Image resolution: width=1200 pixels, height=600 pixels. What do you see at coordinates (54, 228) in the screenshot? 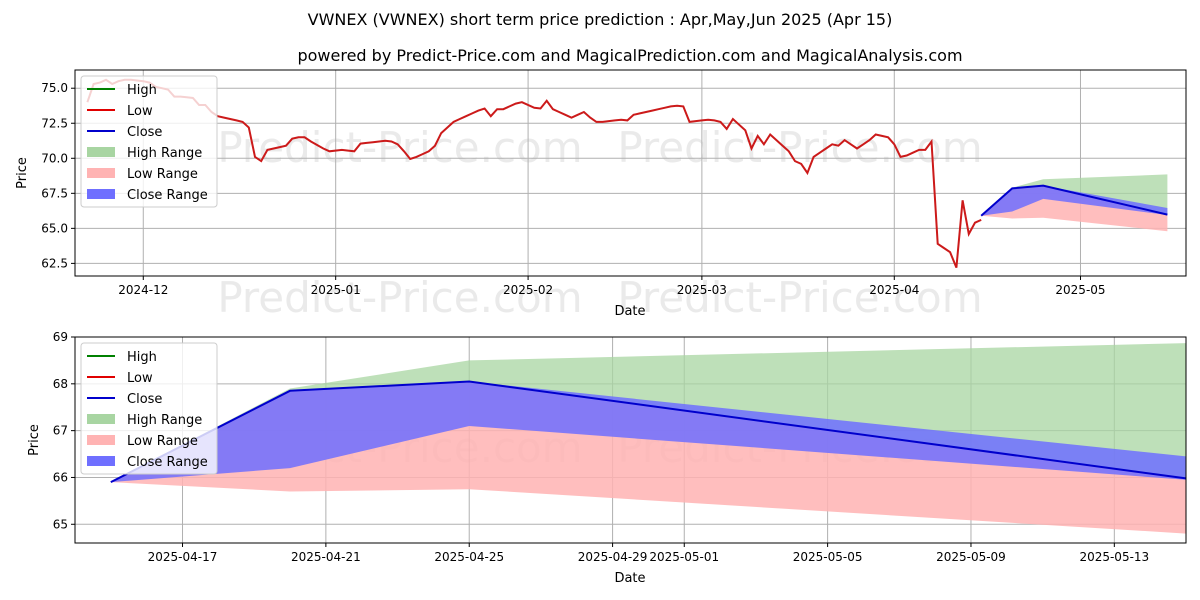
I see `y-tick-label: 65.0` at bounding box center [54, 228].